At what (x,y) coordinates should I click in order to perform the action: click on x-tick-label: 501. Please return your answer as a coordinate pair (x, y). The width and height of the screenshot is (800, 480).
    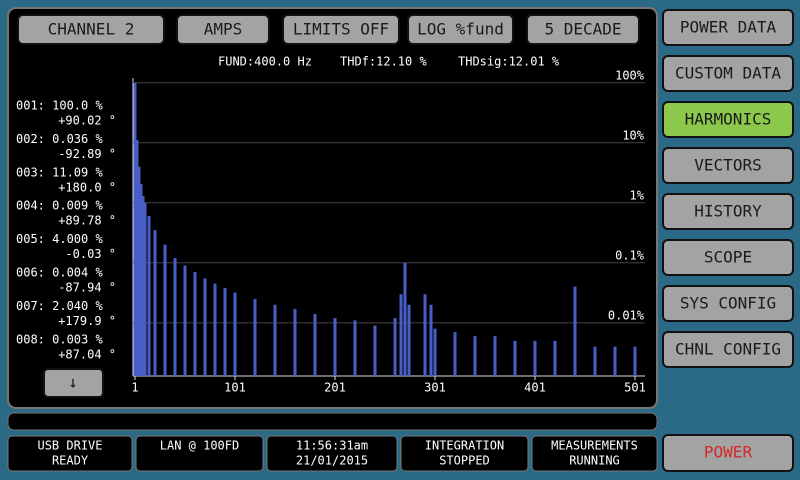
    Looking at the image, I should click on (635, 388).